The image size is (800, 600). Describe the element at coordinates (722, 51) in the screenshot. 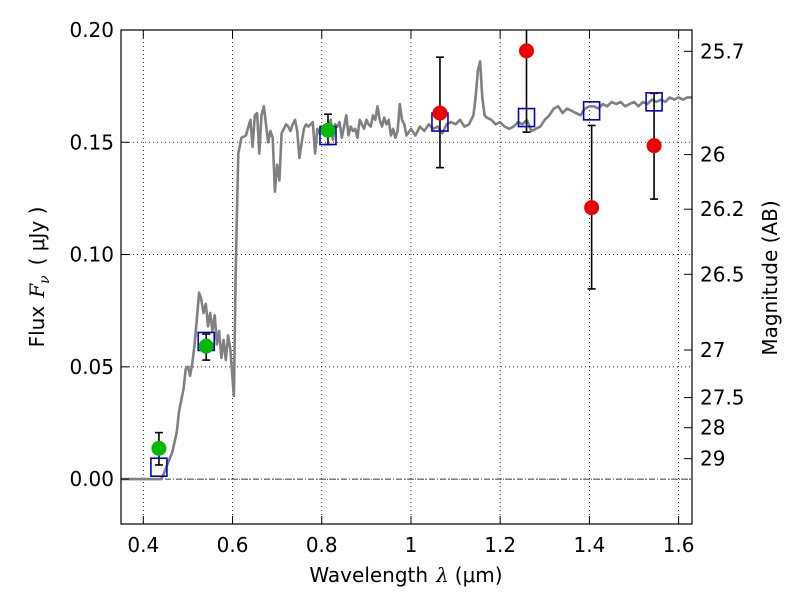

I see `magnitude-tick-label: 25.7` at that location.